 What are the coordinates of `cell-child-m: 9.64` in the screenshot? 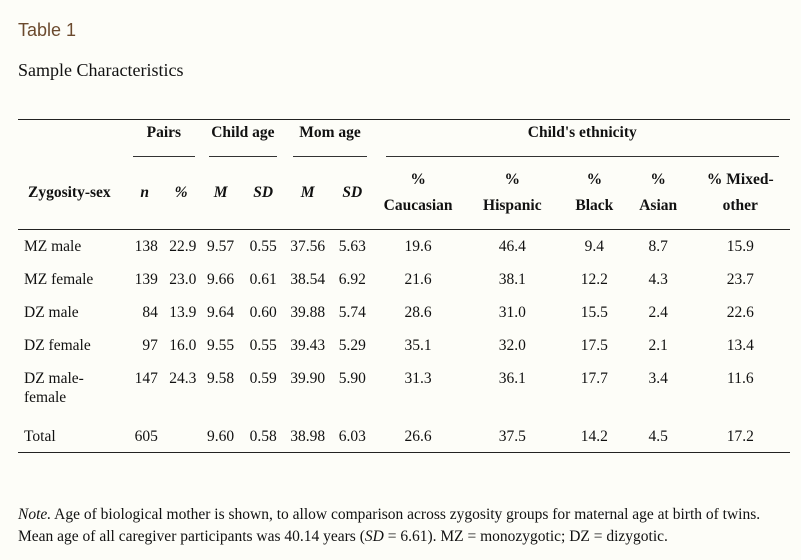 It's located at (221, 312).